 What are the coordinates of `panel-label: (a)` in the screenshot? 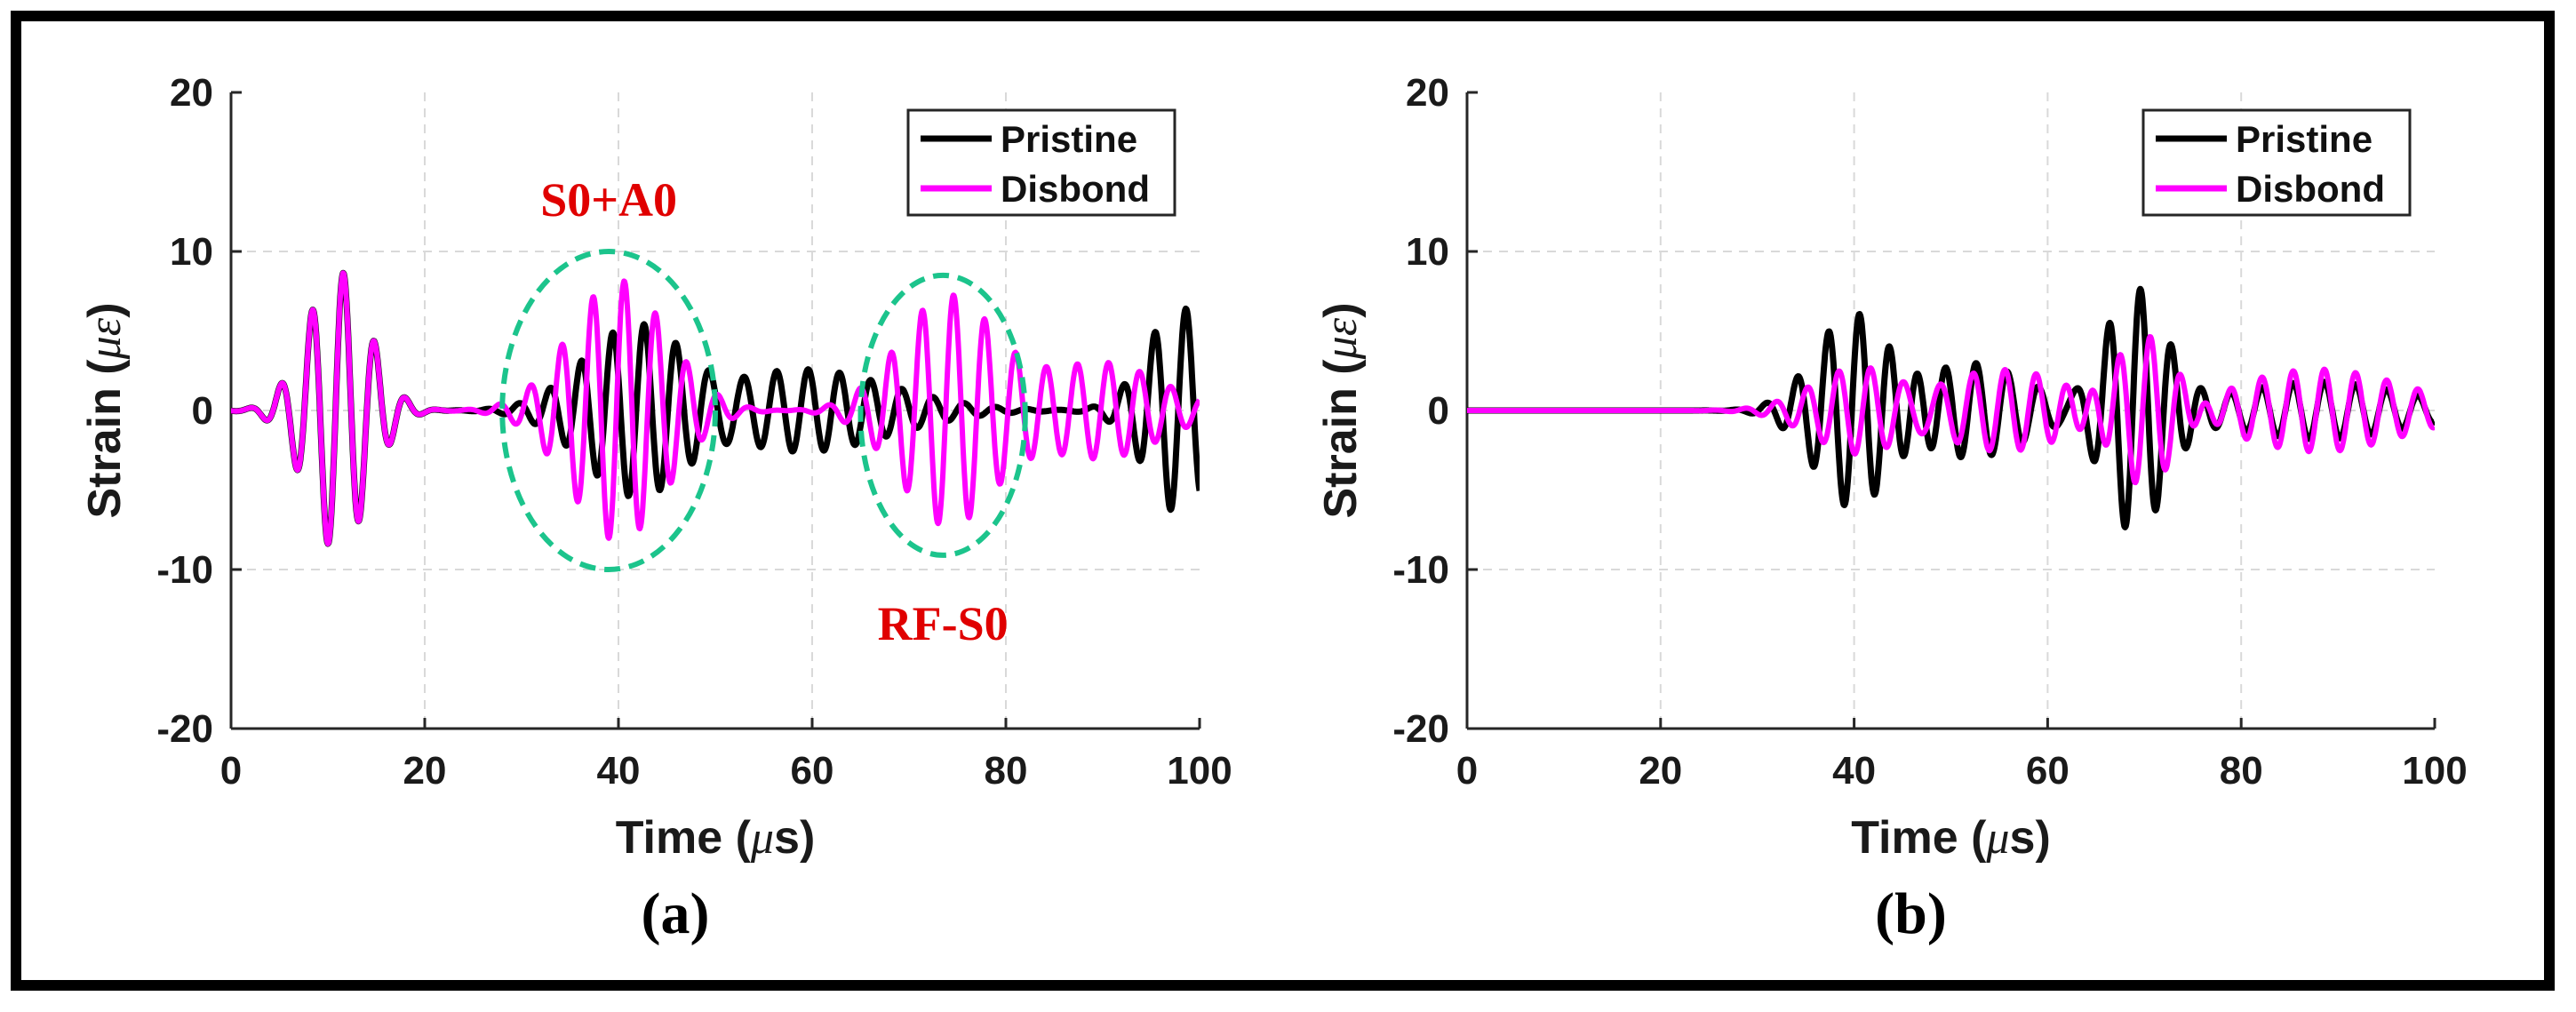 It's located at (676, 914).